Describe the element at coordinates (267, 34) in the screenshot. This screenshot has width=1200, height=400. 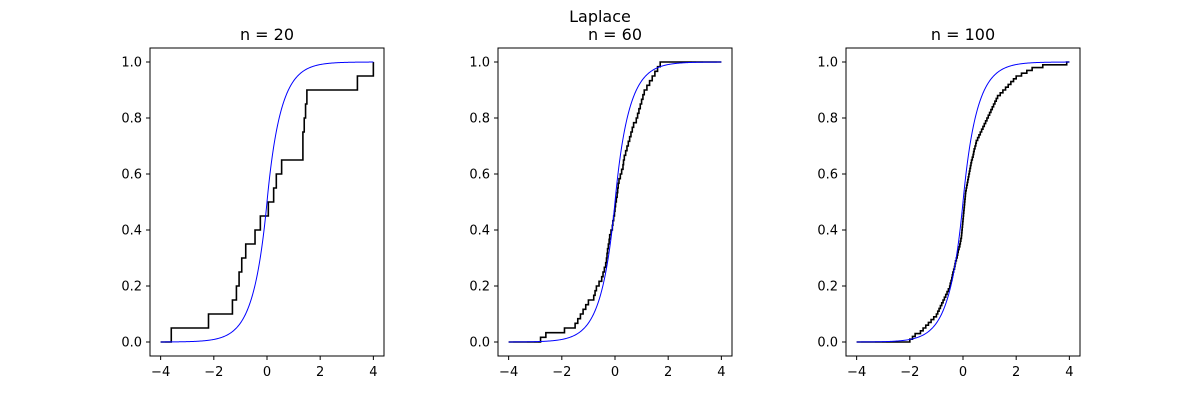
I see `subplot-title: n = 20` at that location.